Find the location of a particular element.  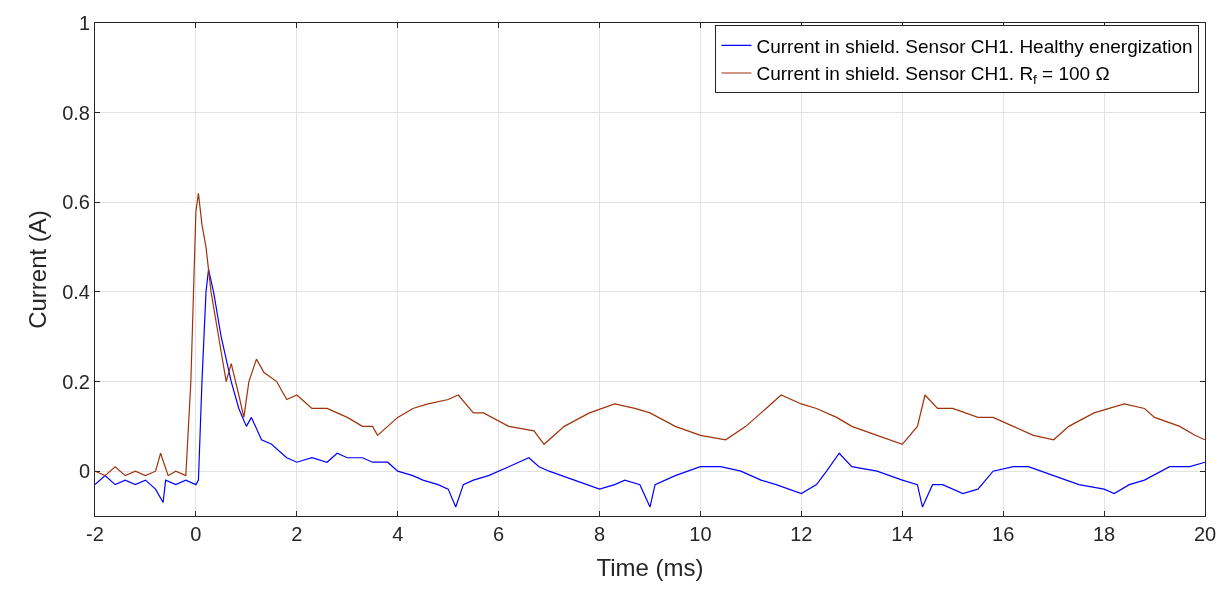

y-tick-label: 0.4 is located at coordinates (76, 291).